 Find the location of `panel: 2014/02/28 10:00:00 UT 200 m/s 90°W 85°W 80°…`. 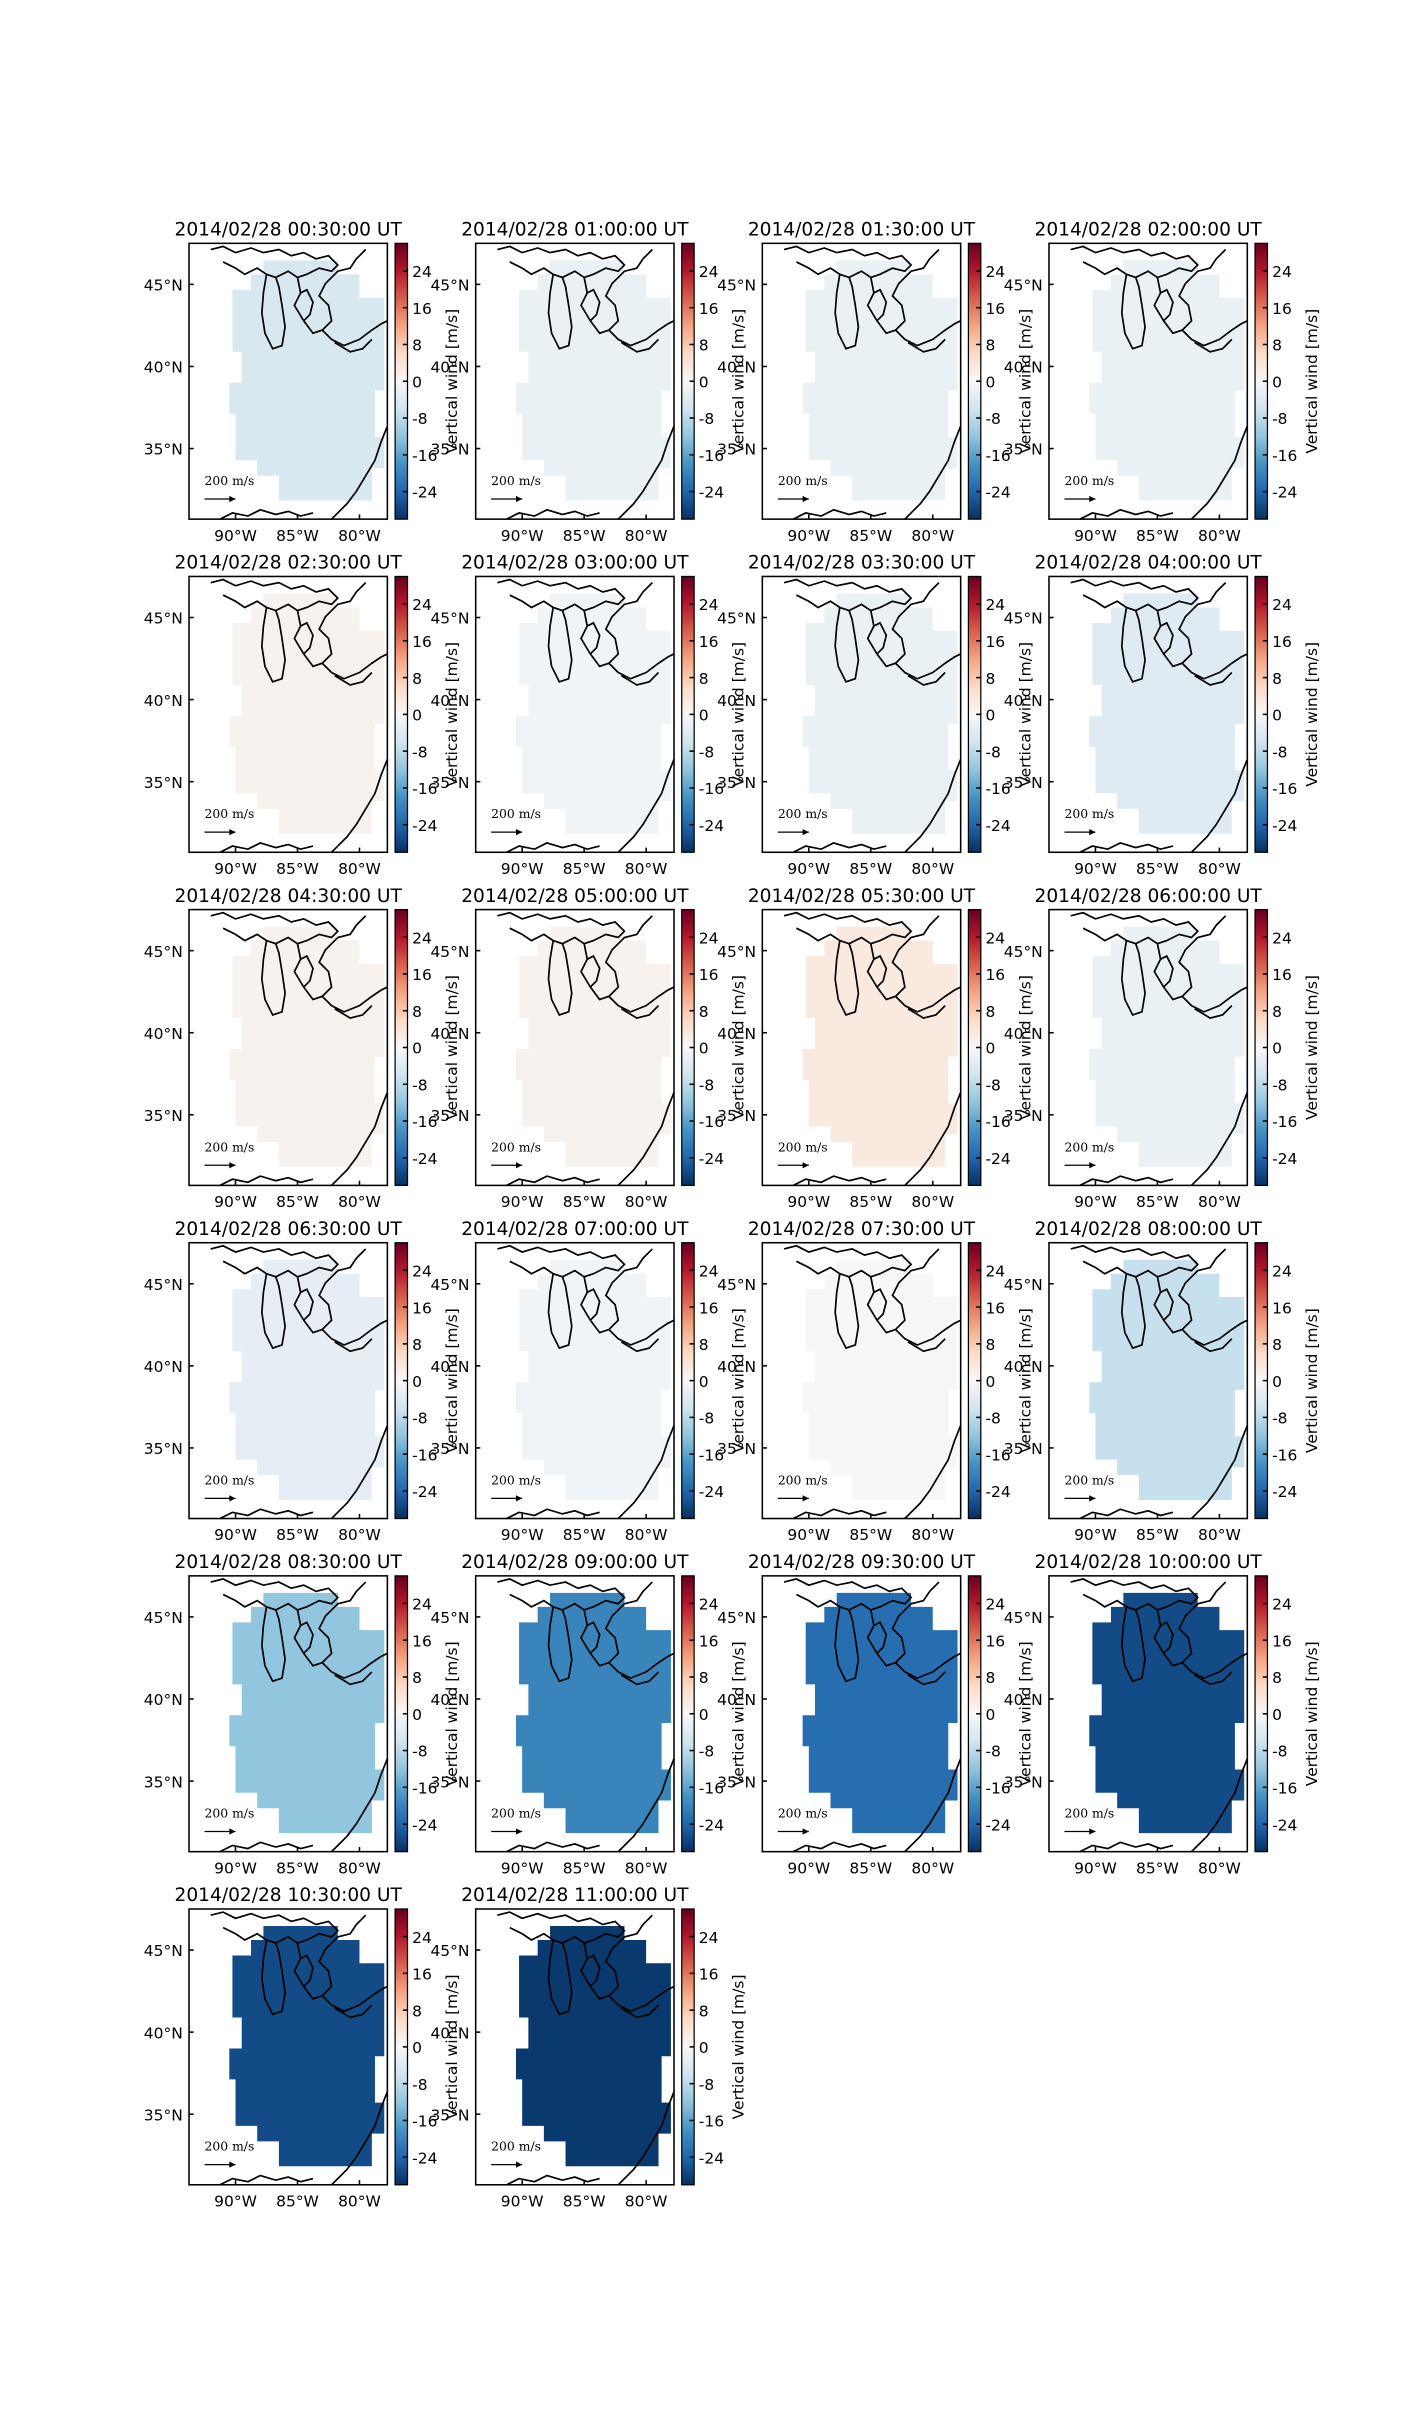

panel: 2014/02/28 10:00:00 UT 200 m/s 90°W 85°W 80°… is located at coordinates (1162, 1714).